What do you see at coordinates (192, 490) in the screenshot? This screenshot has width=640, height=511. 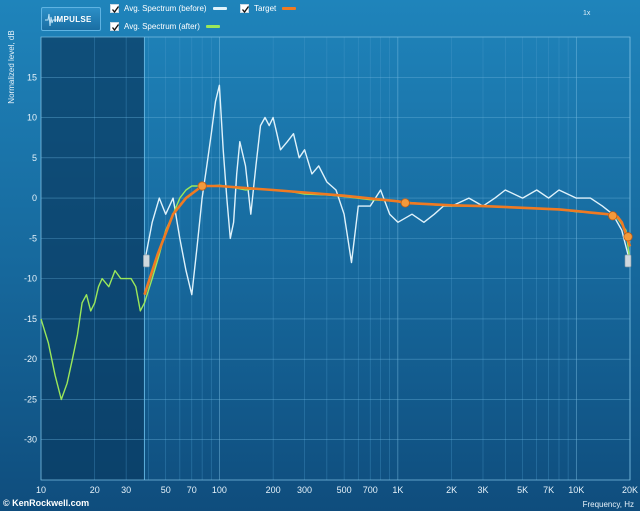 I see `x-tick-label: 70` at bounding box center [192, 490].